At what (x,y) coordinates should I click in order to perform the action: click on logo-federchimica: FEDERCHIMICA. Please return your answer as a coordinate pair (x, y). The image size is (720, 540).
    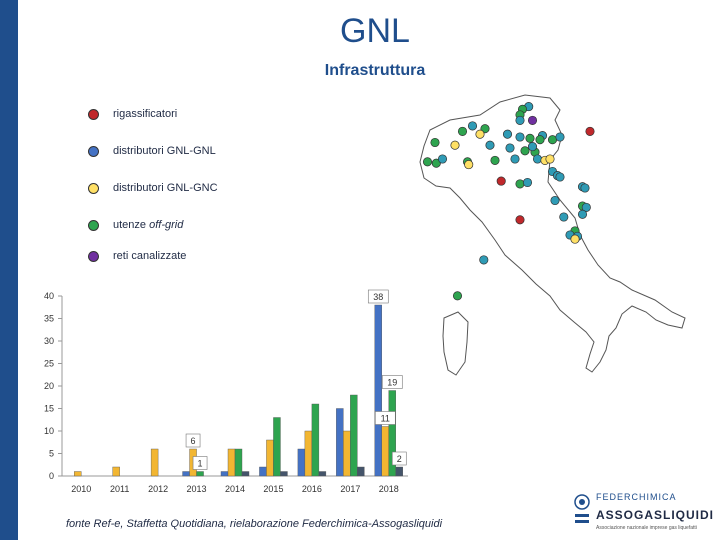
    Looking at the image, I should click on (636, 497).